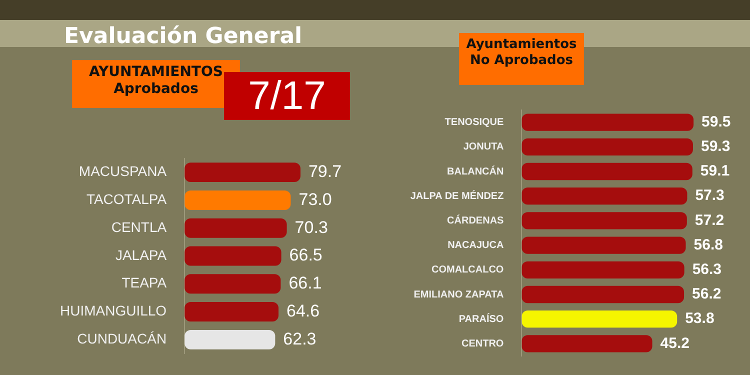 The height and width of the screenshot is (375, 750). What do you see at coordinates (709, 195) in the screenshot?
I see `data-label: 57.3` at bounding box center [709, 195].